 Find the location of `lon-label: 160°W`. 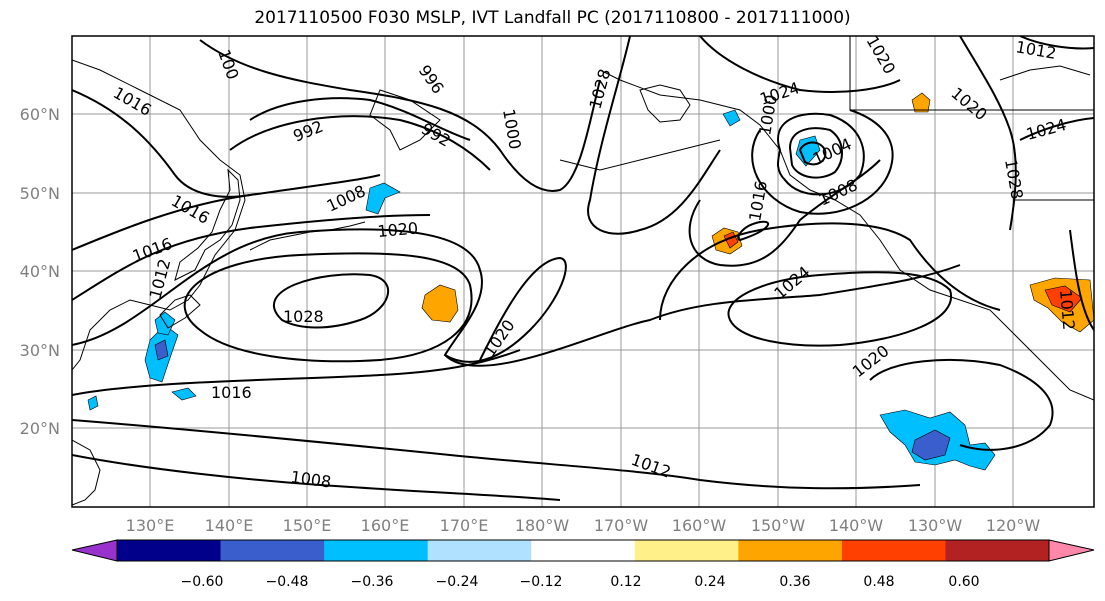

lon-label: 160°W is located at coordinates (699, 525).